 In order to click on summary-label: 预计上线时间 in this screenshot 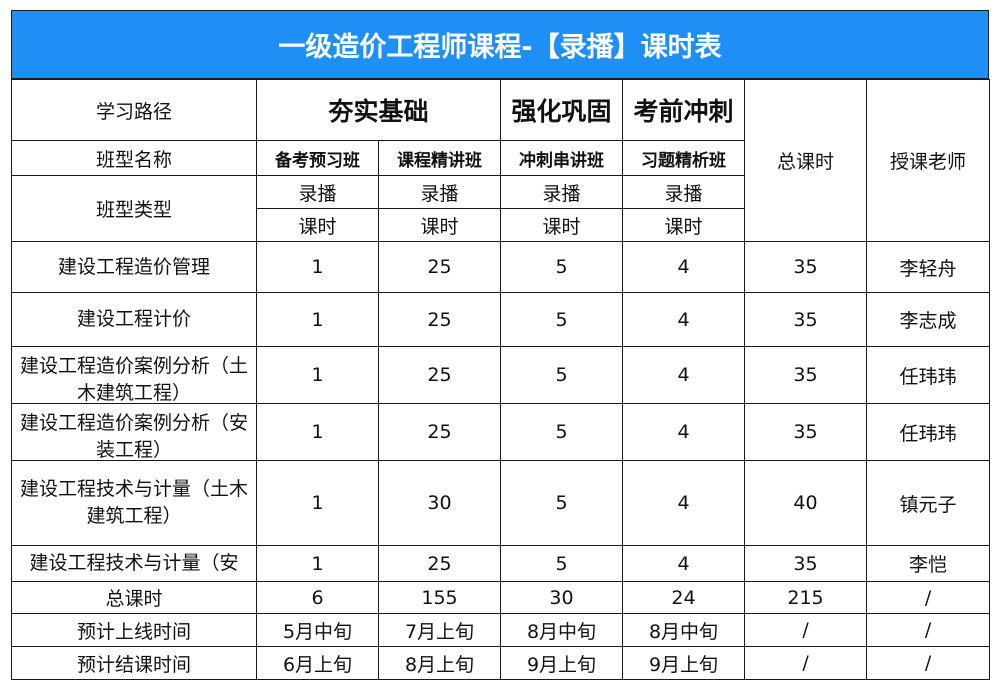, I will do `click(134, 630)`.